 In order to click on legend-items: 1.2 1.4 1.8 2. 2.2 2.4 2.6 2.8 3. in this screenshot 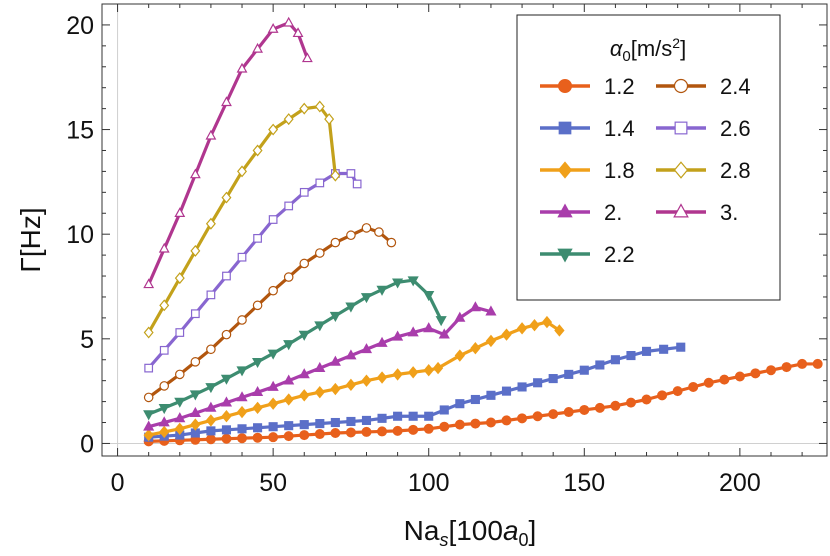, I will do `click(645, 170)`.